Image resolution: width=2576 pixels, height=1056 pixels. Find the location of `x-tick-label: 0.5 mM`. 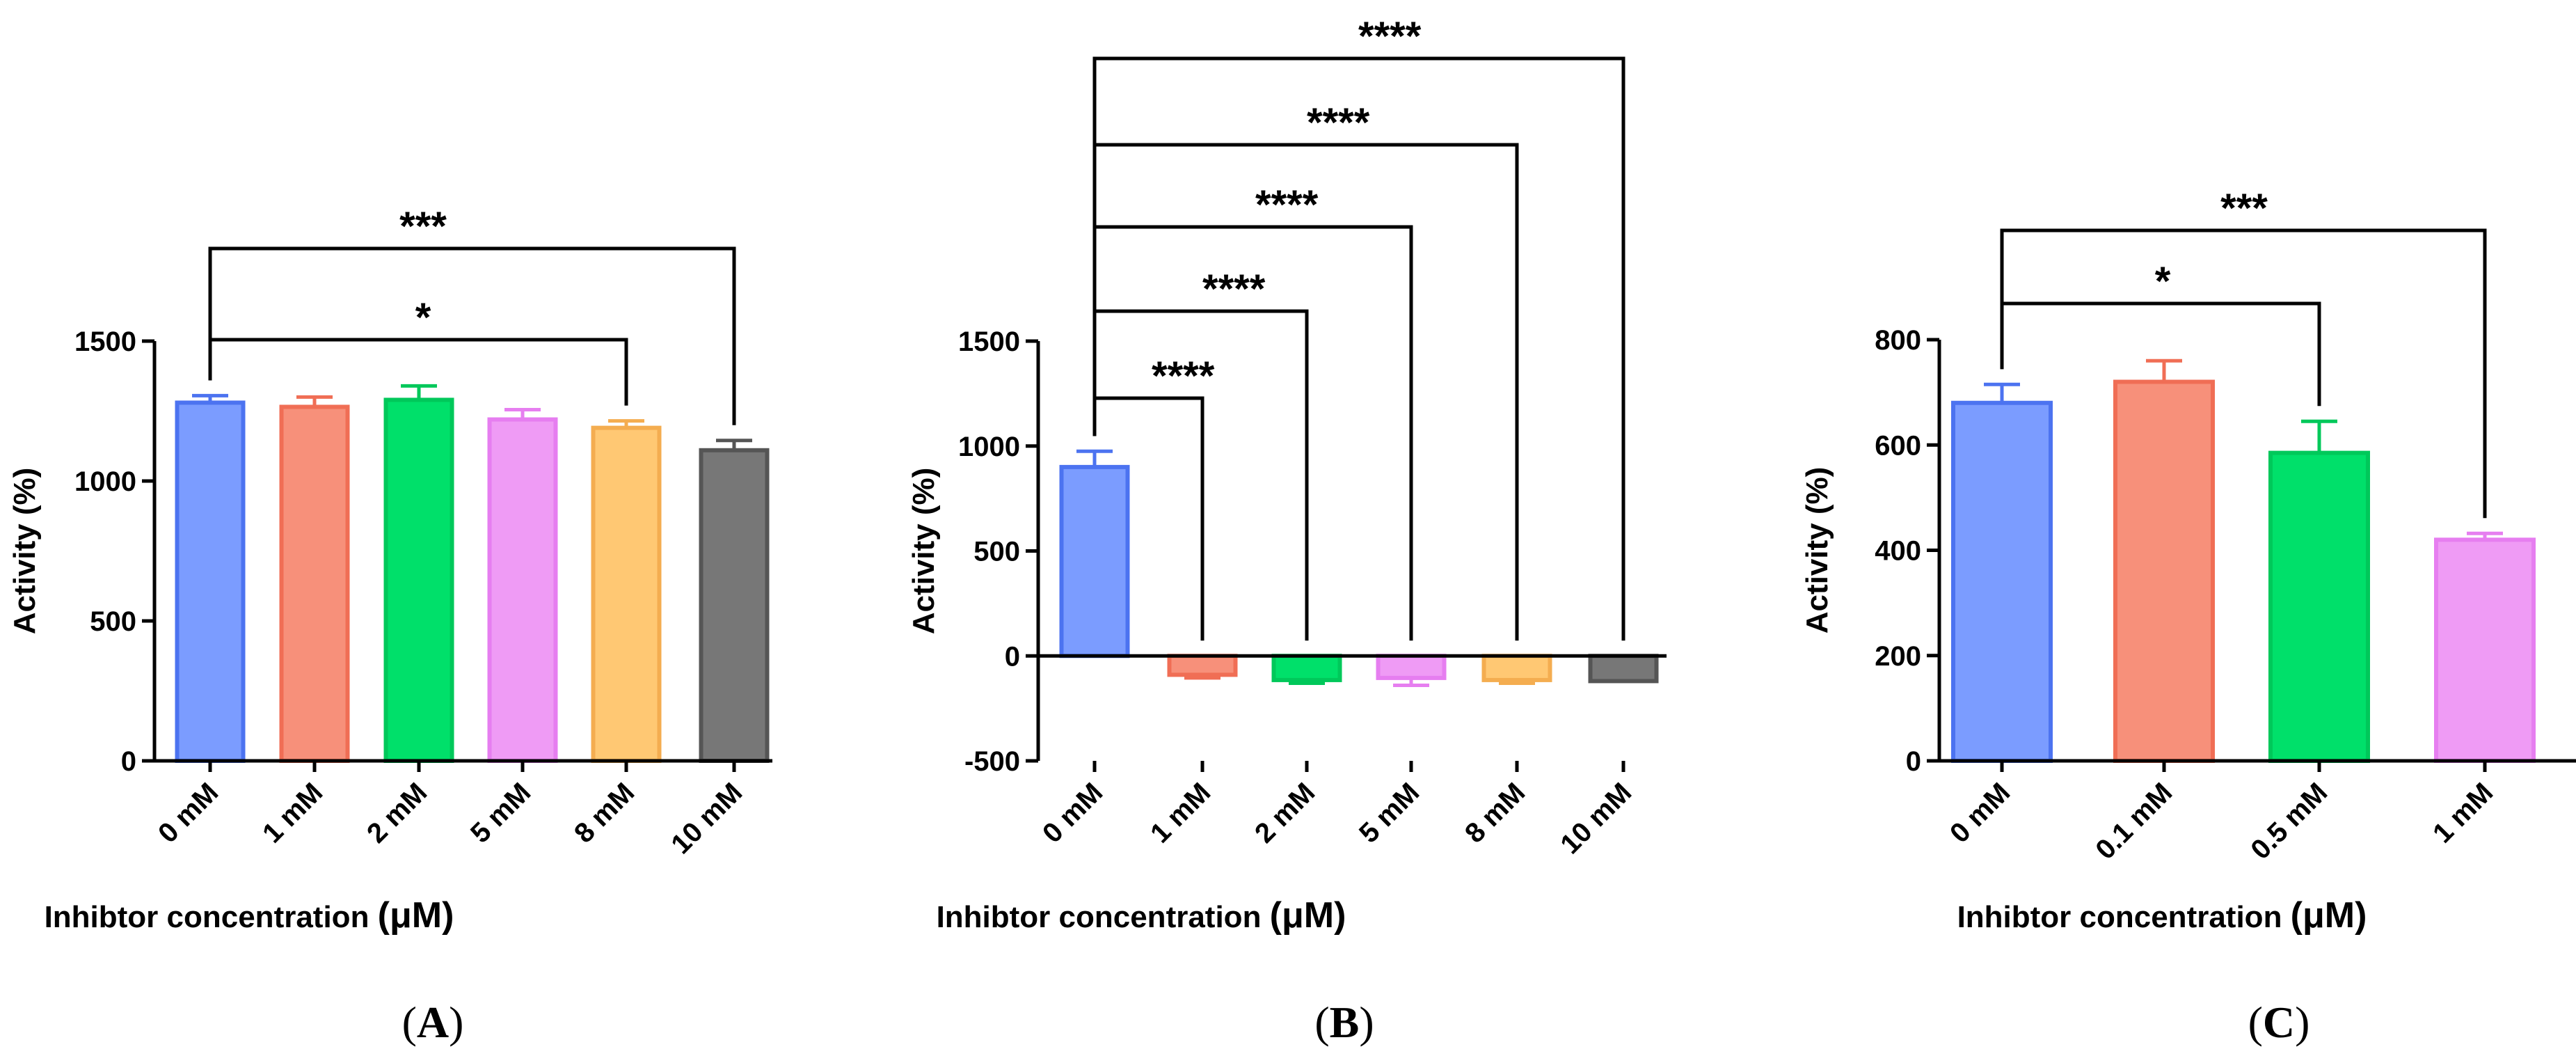

x-tick-label: 0.5 mM is located at coordinates (2289, 821).